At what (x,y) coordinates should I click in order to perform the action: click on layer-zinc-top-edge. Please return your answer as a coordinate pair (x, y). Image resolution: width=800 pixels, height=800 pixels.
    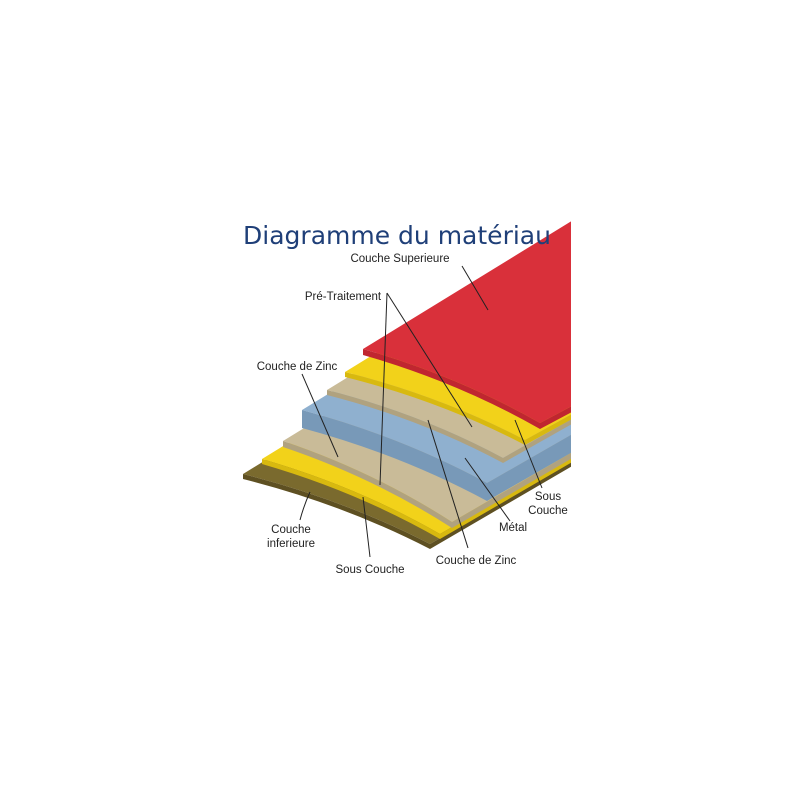
    Looking at the image, I should click on (449, 426).